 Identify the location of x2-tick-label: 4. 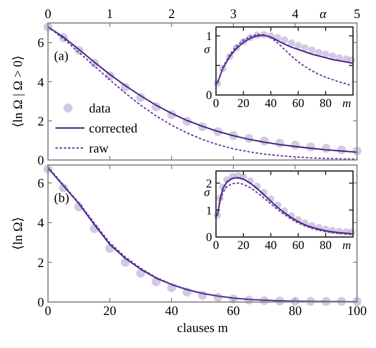
(295, 13).